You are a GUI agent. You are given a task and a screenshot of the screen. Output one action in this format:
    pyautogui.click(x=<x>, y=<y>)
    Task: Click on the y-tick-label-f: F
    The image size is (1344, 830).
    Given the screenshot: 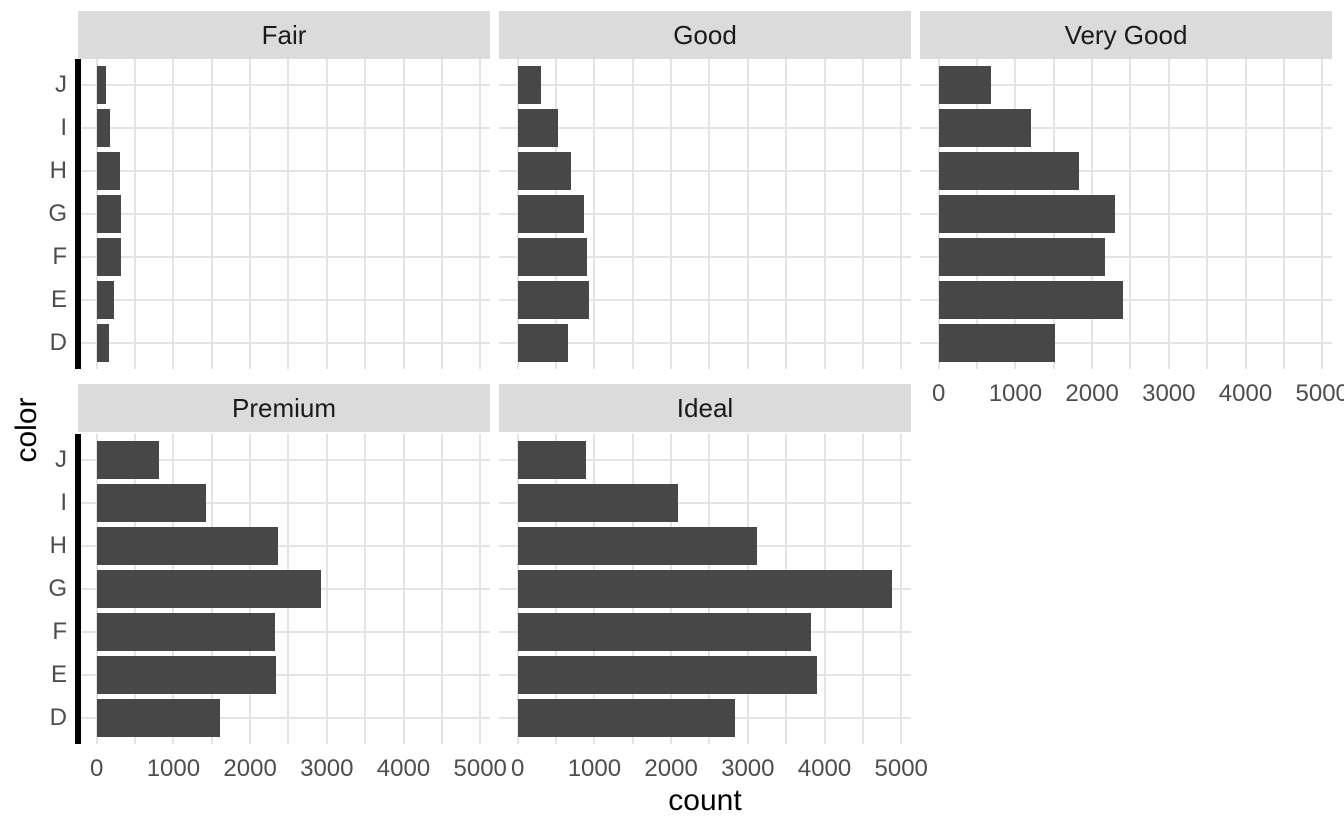 What is the action you would take?
    pyautogui.click(x=59, y=632)
    